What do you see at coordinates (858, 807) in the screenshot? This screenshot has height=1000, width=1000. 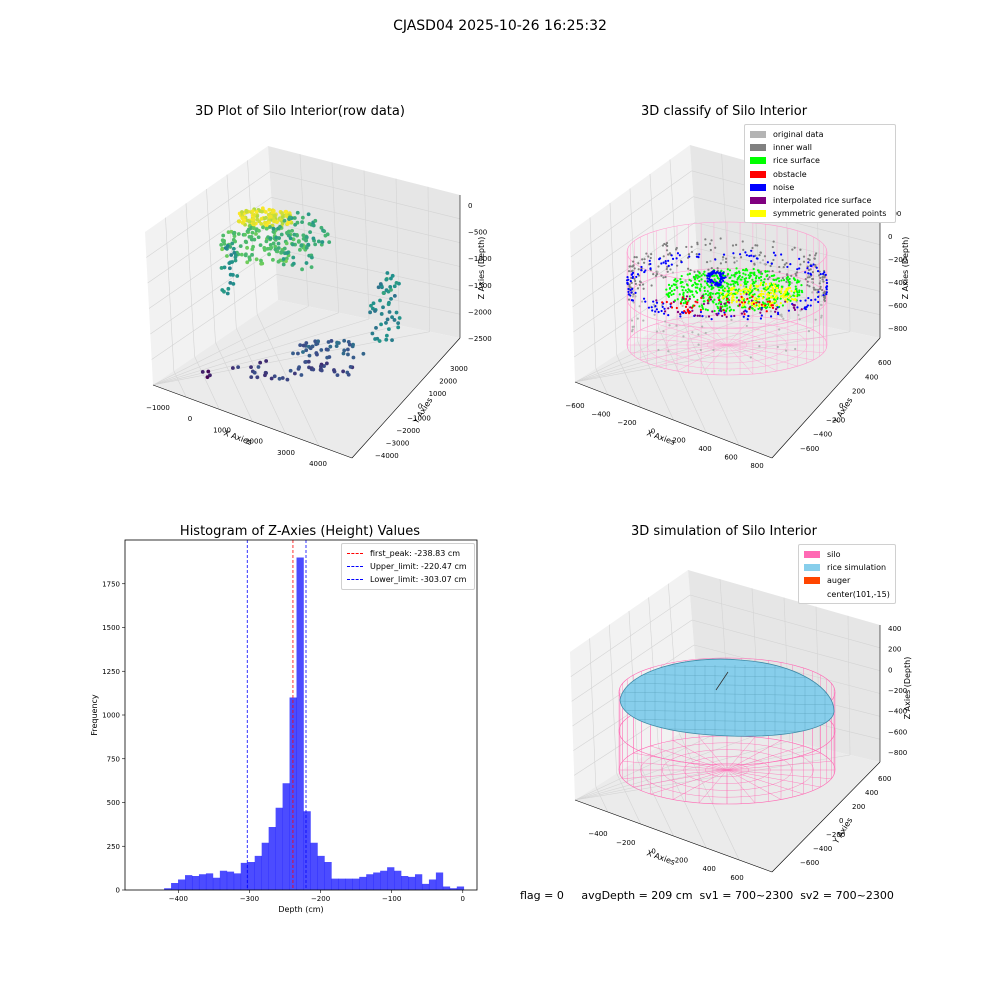 I see `y-tick-label: 200` at bounding box center [858, 807].